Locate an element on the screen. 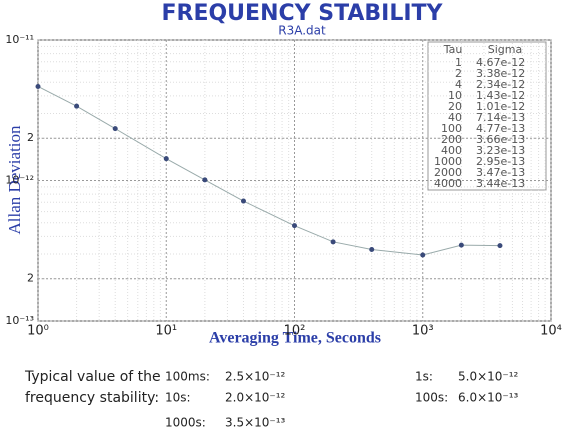 The height and width of the screenshot is (438, 581). table-sigma: 3.23e-13 is located at coordinates (500, 150).